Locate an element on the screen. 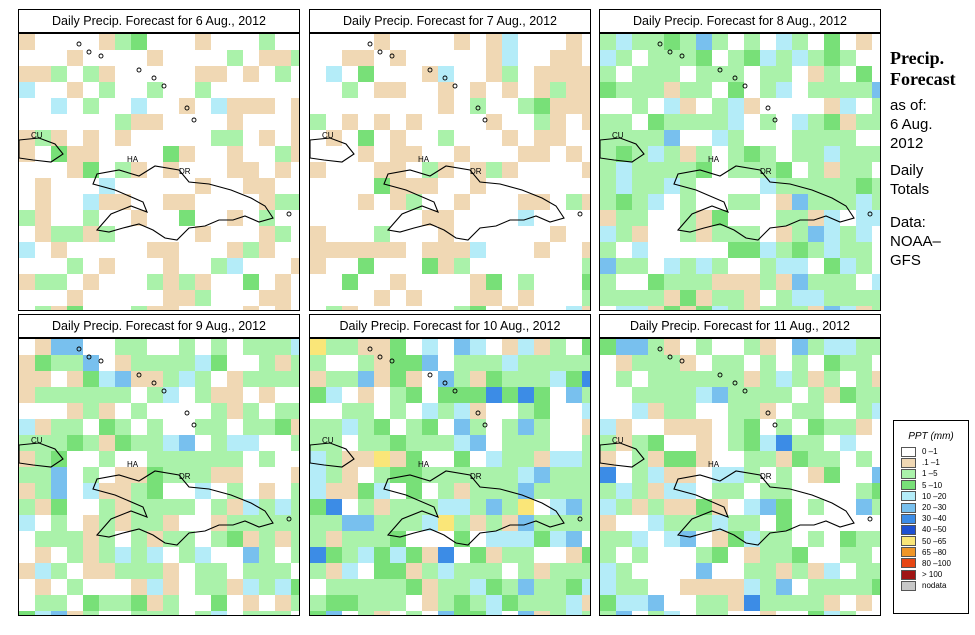 The width and height of the screenshot is (975, 635). country-label-cu: CU is located at coordinates (37, 135).